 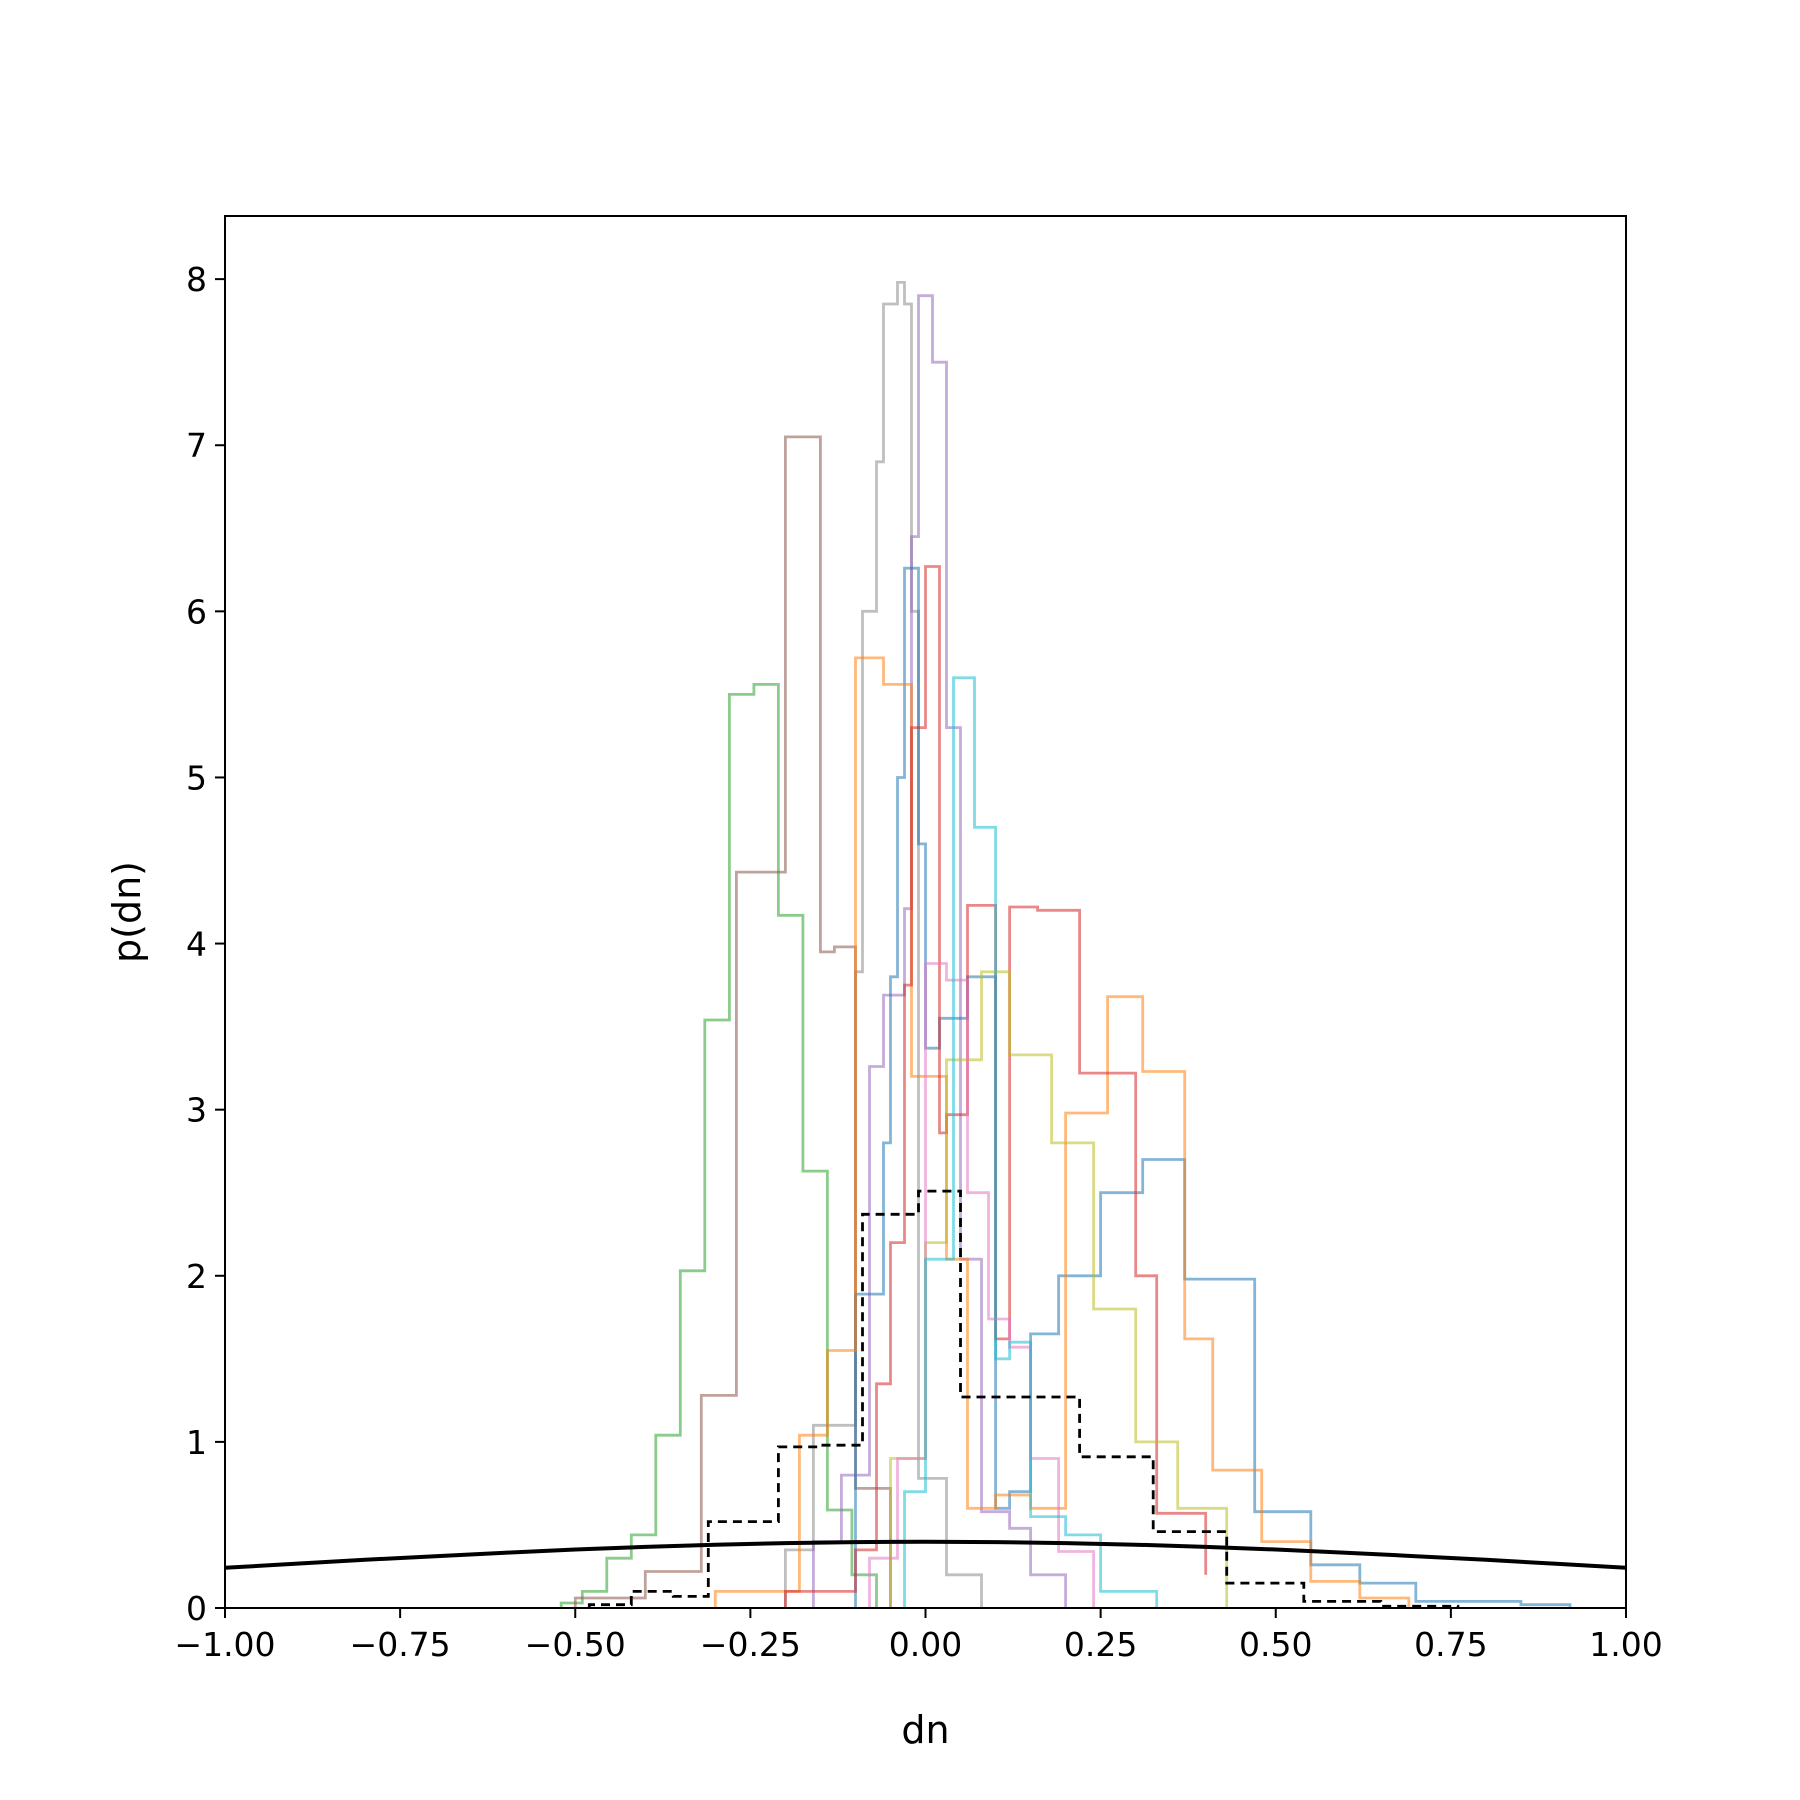 I want to click on y-tick-label: 1, so click(x=196, y=1442).